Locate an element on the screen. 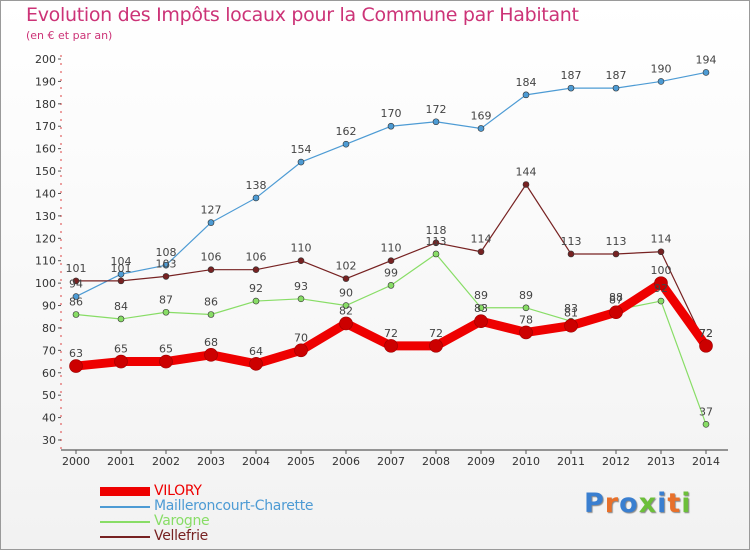 This screenshot has width=750, height=550. legend-label: VILORY is located at coordinates (178, 491).